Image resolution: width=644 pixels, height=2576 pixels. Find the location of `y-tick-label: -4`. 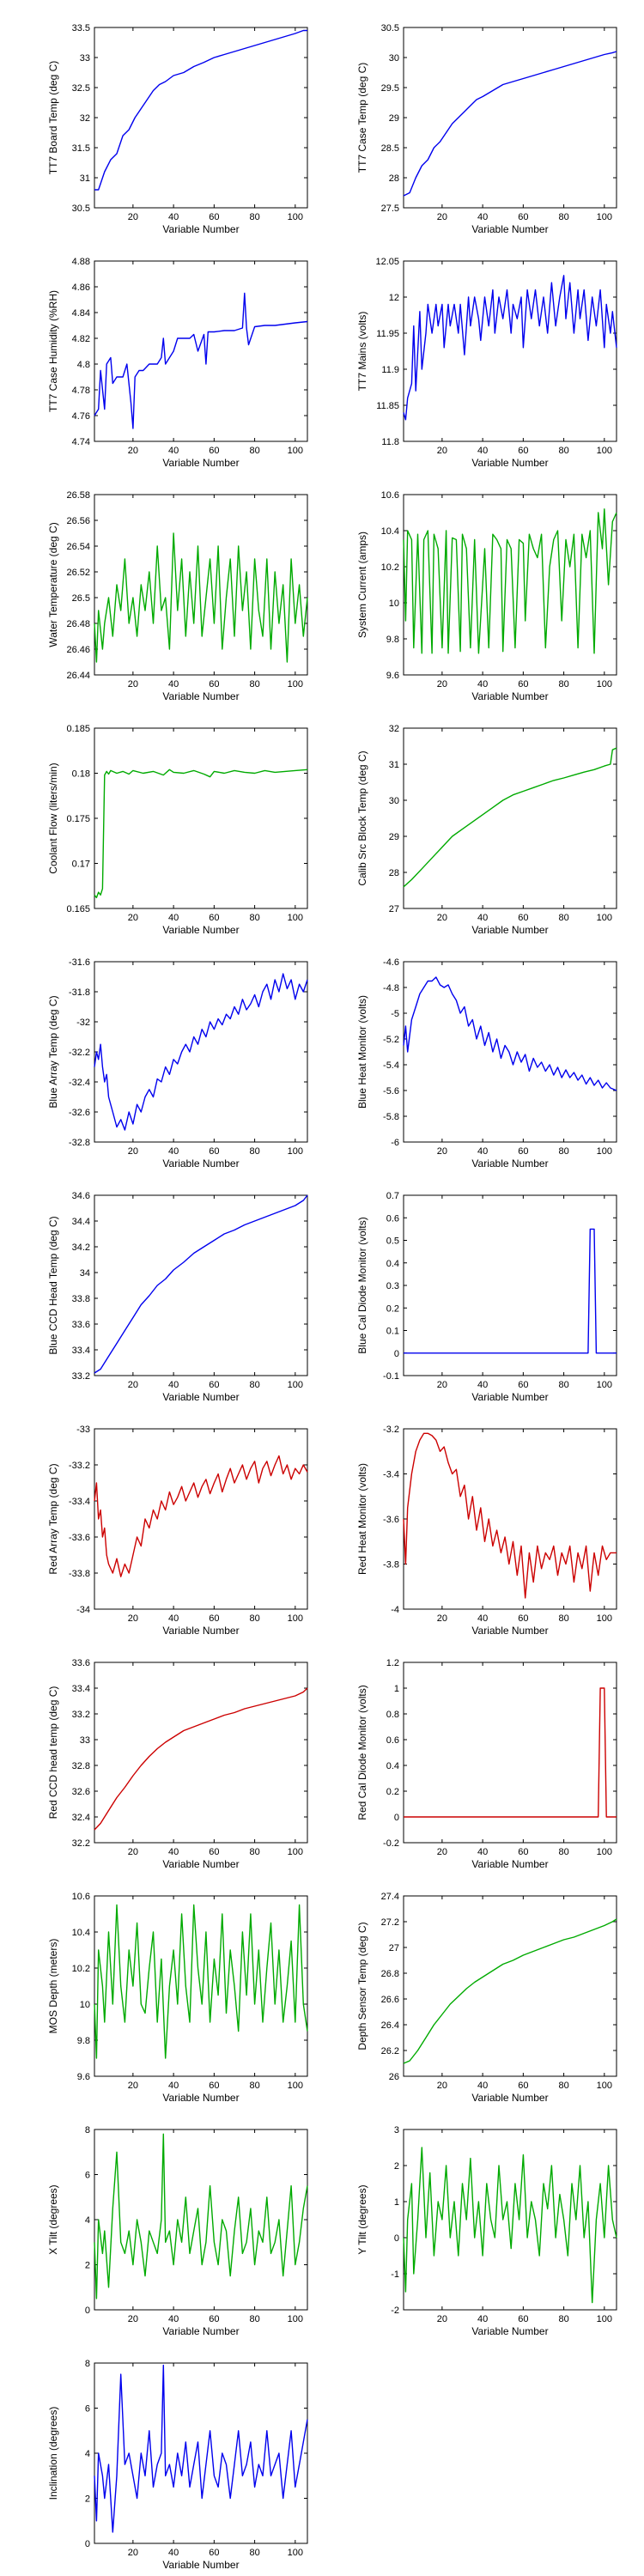

y-tick-label: -4 is located at coordinates (395, 1610).